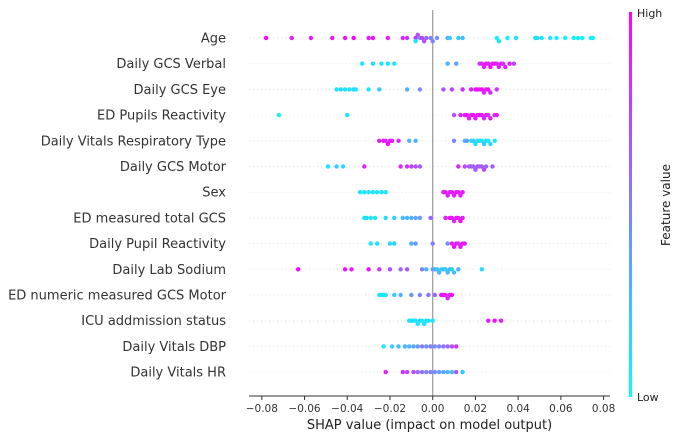 Image resolution: width=682 pixels, height=438 pixels. What do you see at coordinates (649, 13) in the screenshot?
I see `colorbar-high-label: High` at bounding box center [649, 13].